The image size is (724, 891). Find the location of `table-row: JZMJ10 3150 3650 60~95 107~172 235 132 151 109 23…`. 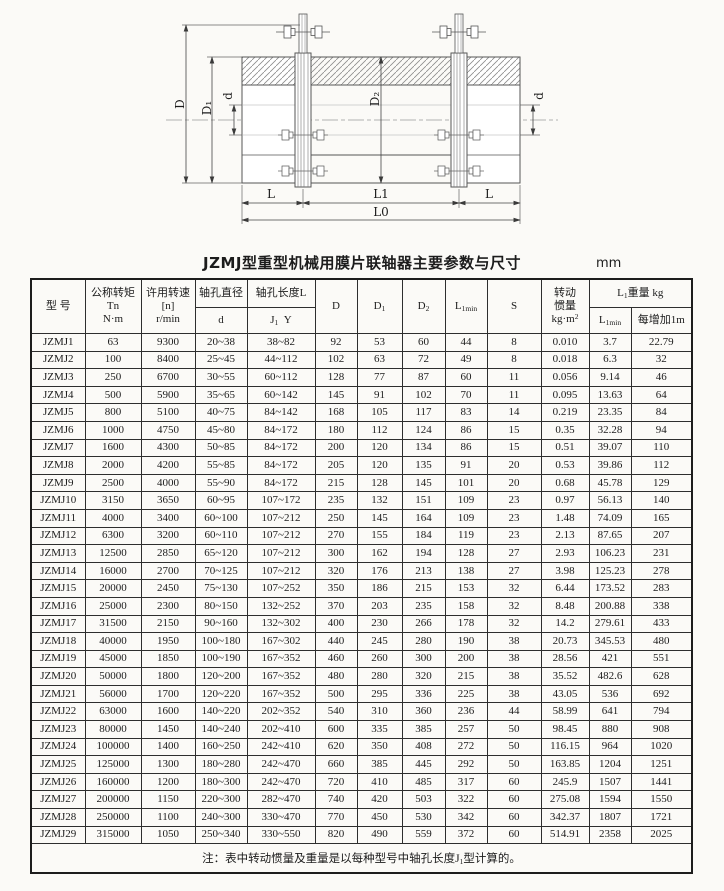

table-row: JZMJ10 3150 3650 60~95 107~172 235 132 151 109 23… is located at coordinates (361, 500).